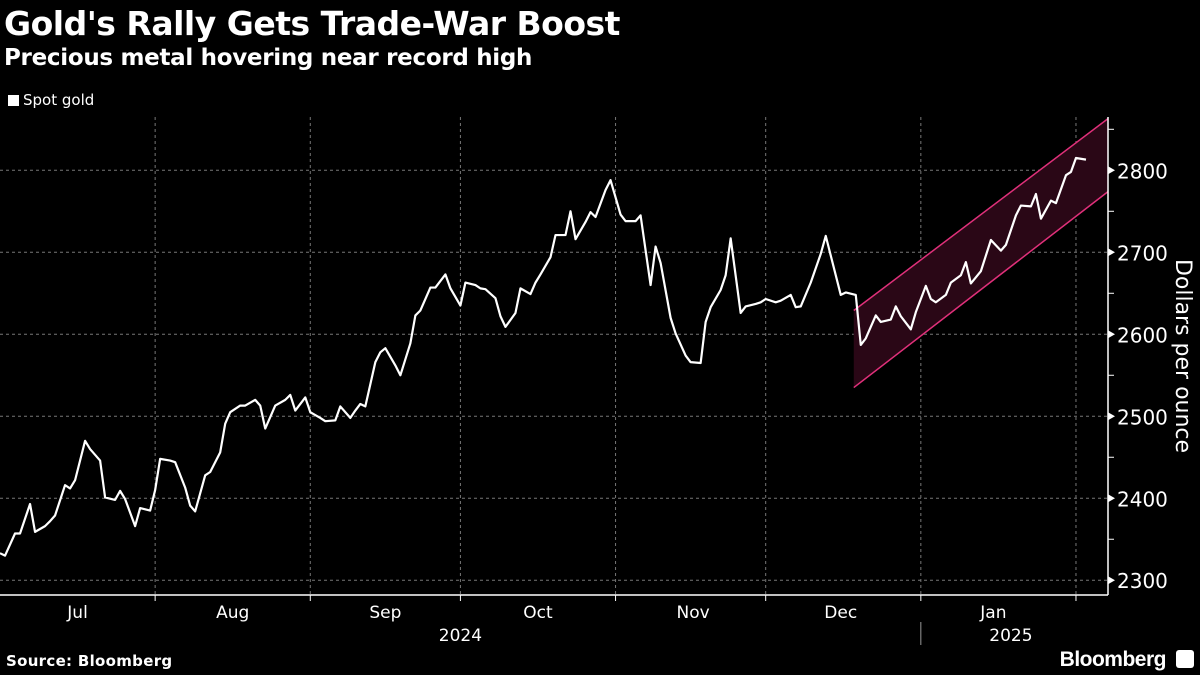 This screenshot has height=675, width=1200. I want to click on bloomberg-chart-icon, so click(1185, 659).